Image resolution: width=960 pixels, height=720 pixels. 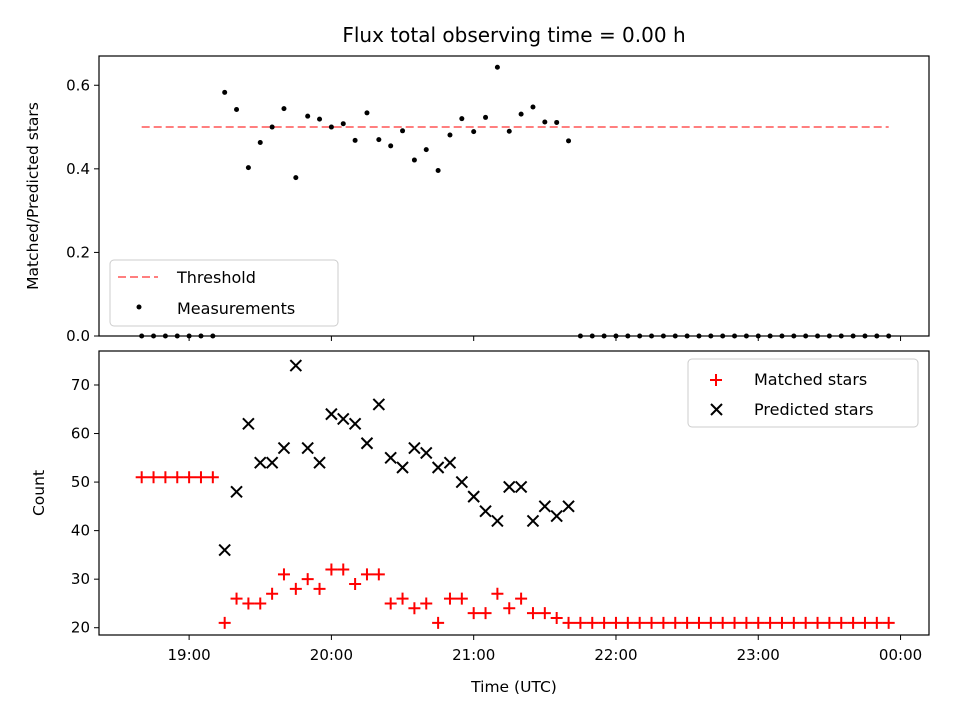 What do you see at coordinates (758, 655) in the screenshot?
I see `x-tick-label: 23:00` at bounding box center [758, 655].